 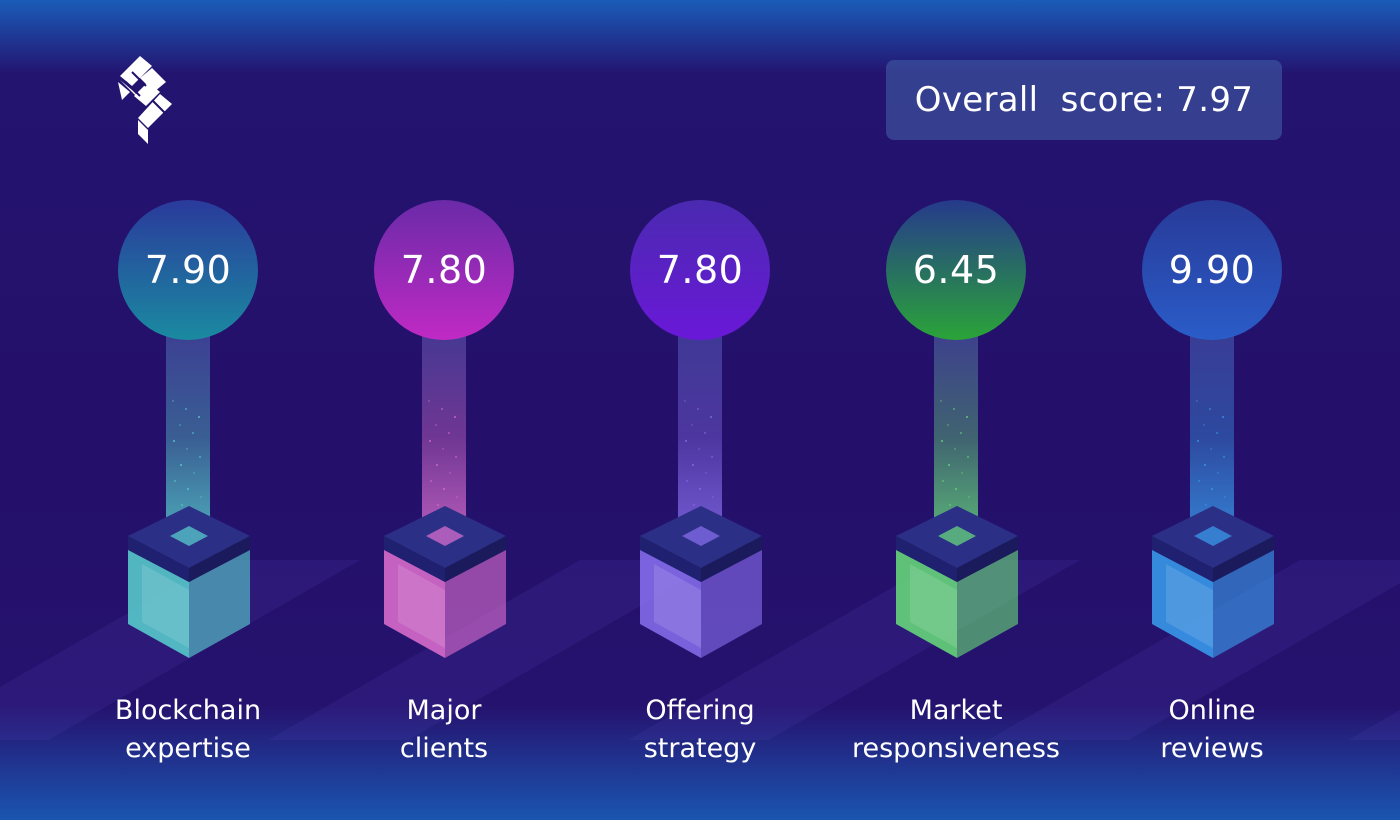 What do you see at coordinates (956, 730) in the screenshot?
I see `metric-label: Market responsiveness` at bounding box center [956, 730].